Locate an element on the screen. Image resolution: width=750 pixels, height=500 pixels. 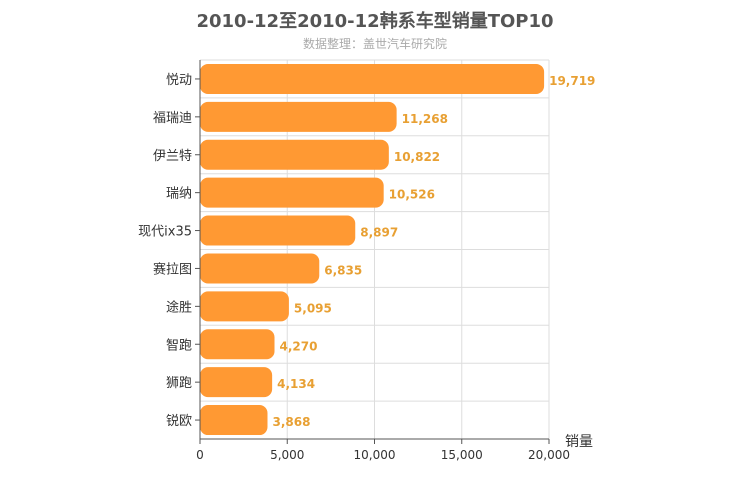
category-label: 锐欧 is located at coordinates (179, 421).